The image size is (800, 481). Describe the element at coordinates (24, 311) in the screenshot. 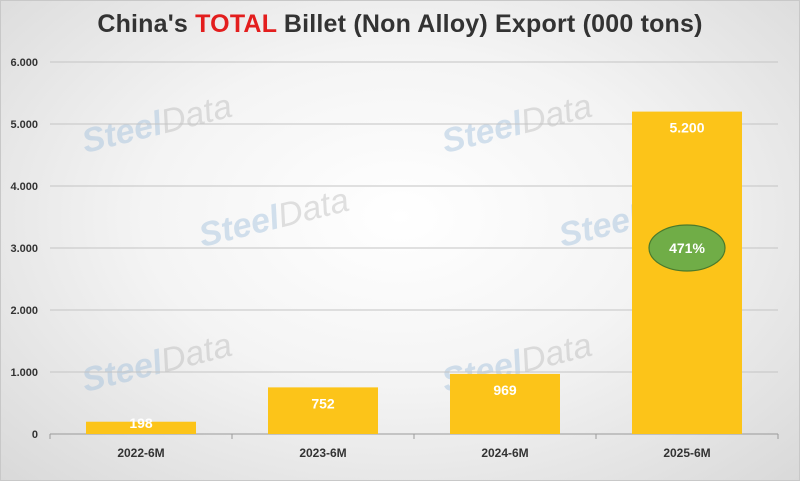

I see `y-tick-label: 2.000` at that location.